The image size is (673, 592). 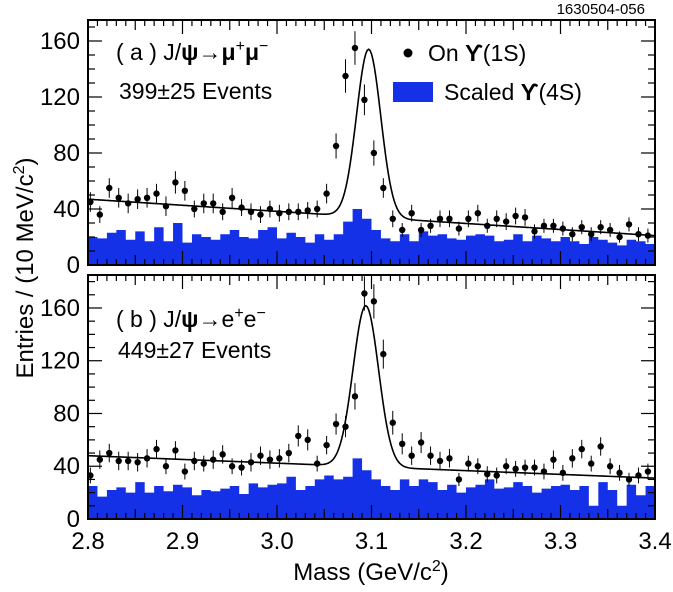 I want to click on legend-label-scaled: Scaled ϒ(4S), so click(x=513, y=92).